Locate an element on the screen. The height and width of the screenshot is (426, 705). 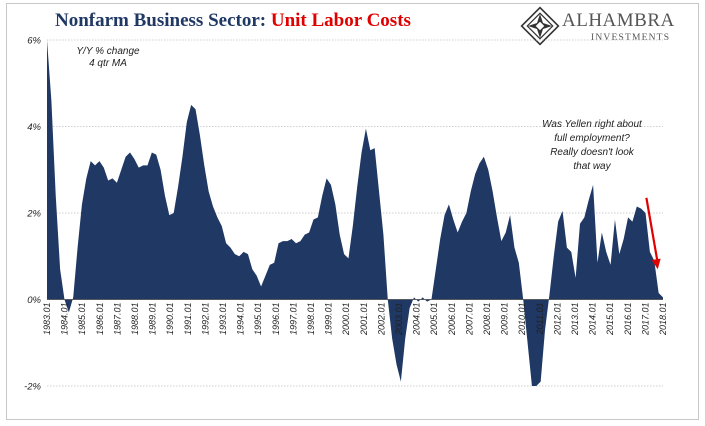
x-tick-label: 1986.01 is located at coordinates (100, 319).